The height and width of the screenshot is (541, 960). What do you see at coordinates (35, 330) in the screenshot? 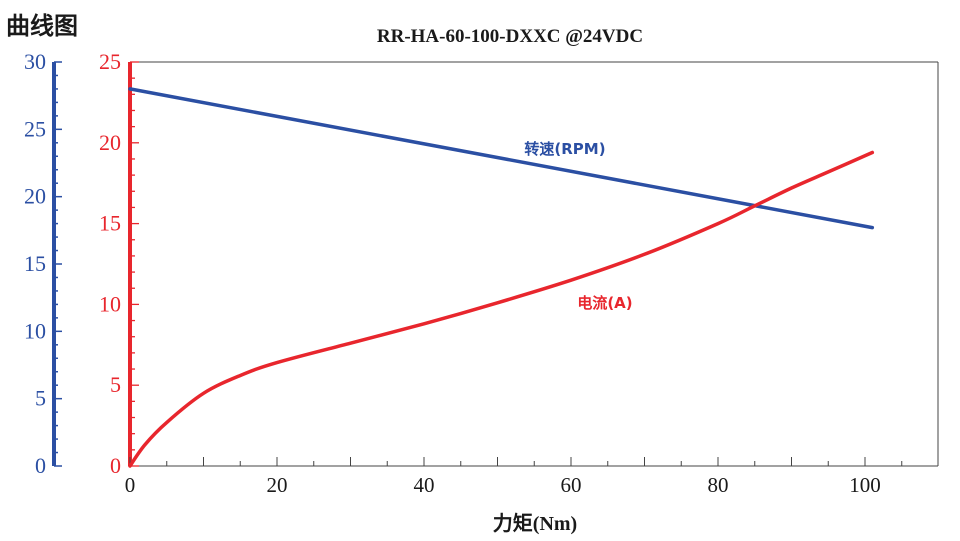
I see `y-axis-rpm-tick-label: 10` at bounding box center [35, 330].